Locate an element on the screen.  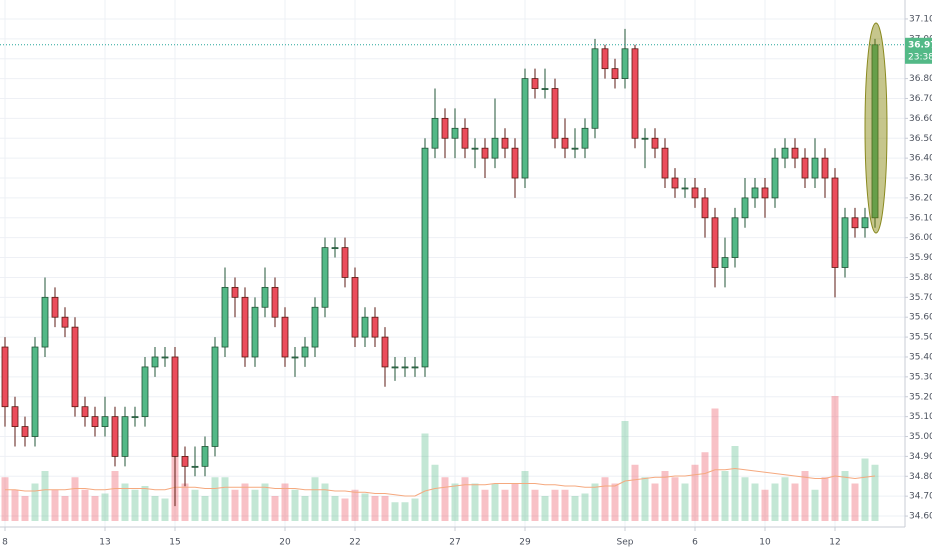
highlight-ellipse is located at coordinates (876, 128).